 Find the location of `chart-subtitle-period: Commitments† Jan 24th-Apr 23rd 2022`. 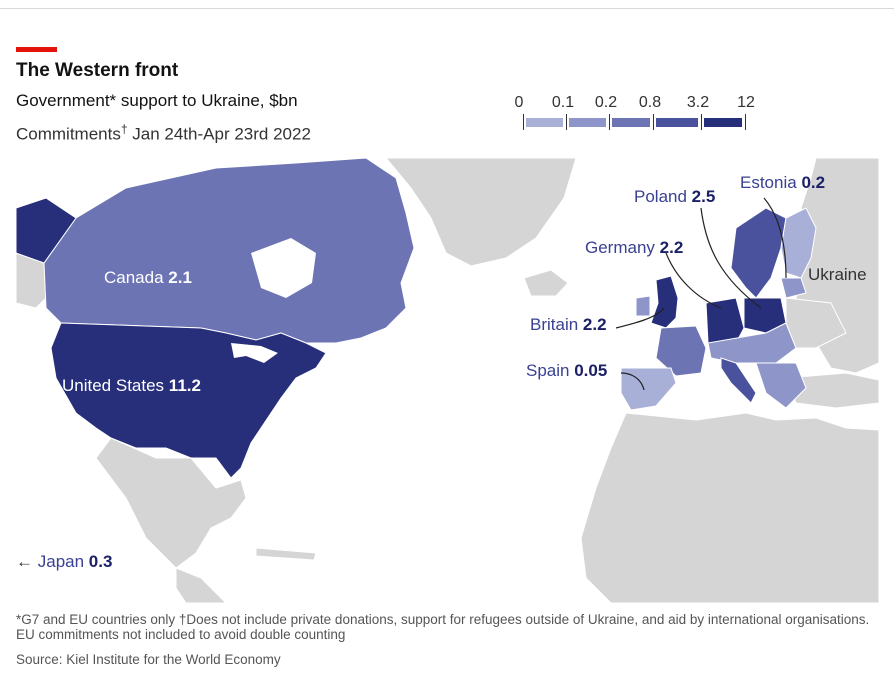

chart-subtitle-period: Commitments† Jan 24th-Apr 23rd 2022 is located at coordinates (163, 133).